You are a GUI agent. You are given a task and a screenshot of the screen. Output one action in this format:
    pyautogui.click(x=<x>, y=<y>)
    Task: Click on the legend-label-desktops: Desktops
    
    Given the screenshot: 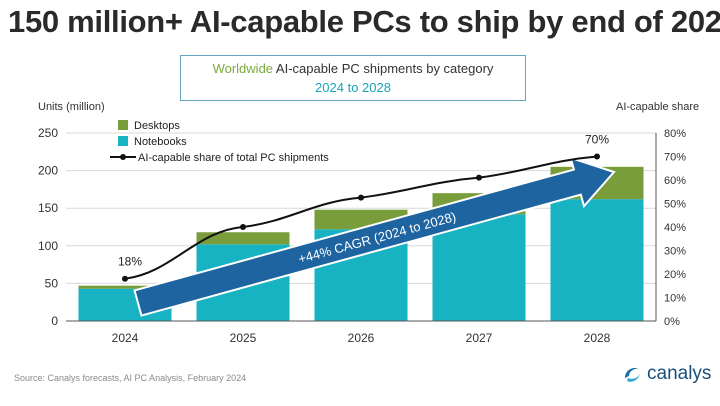 What is the action you would take?
    pyautogui.click(x=157, y=126)
    